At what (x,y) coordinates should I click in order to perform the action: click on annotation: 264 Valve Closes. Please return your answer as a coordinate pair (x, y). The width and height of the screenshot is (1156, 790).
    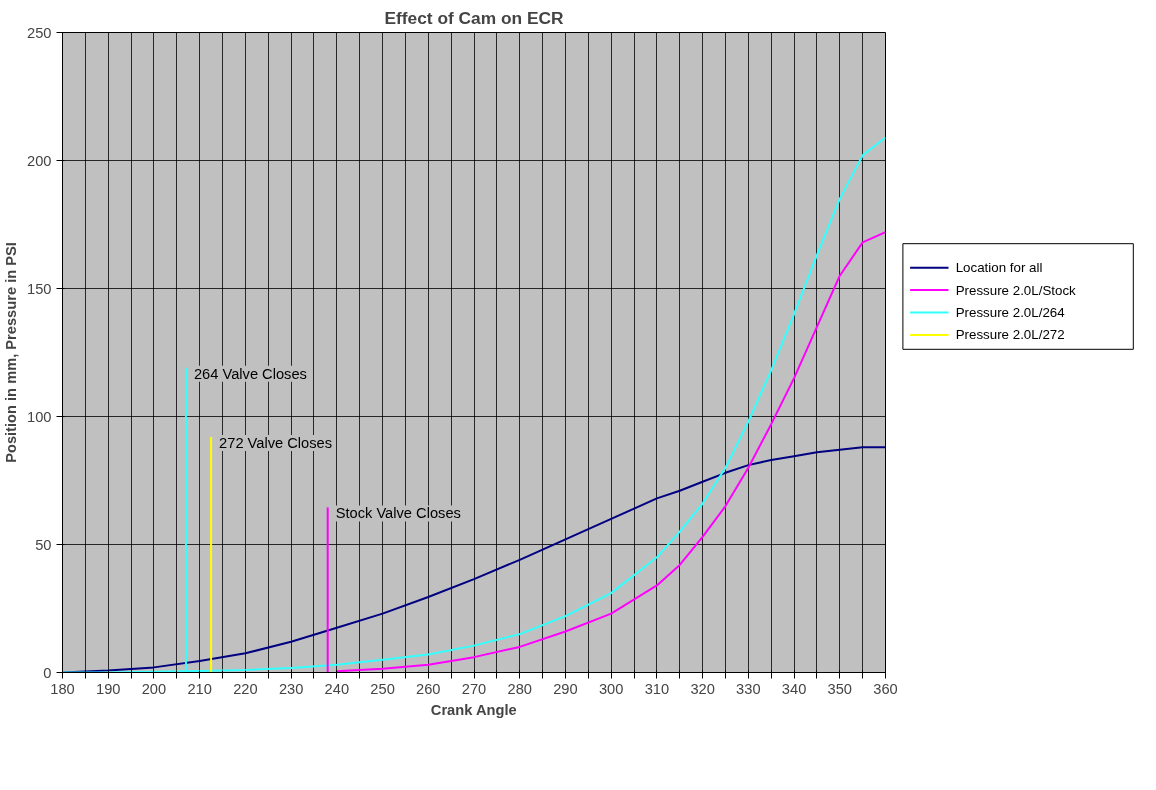
    Looking at the image, I should click on (250, 373).